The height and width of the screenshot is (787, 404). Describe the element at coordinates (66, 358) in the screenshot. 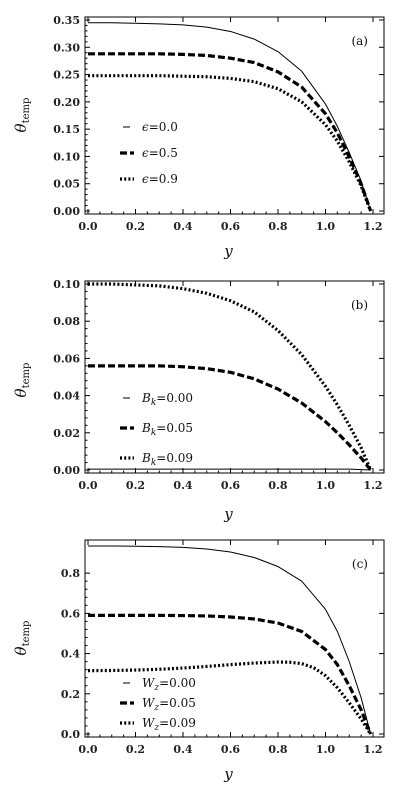

I see `y-tick-label: 0.06` at that location.